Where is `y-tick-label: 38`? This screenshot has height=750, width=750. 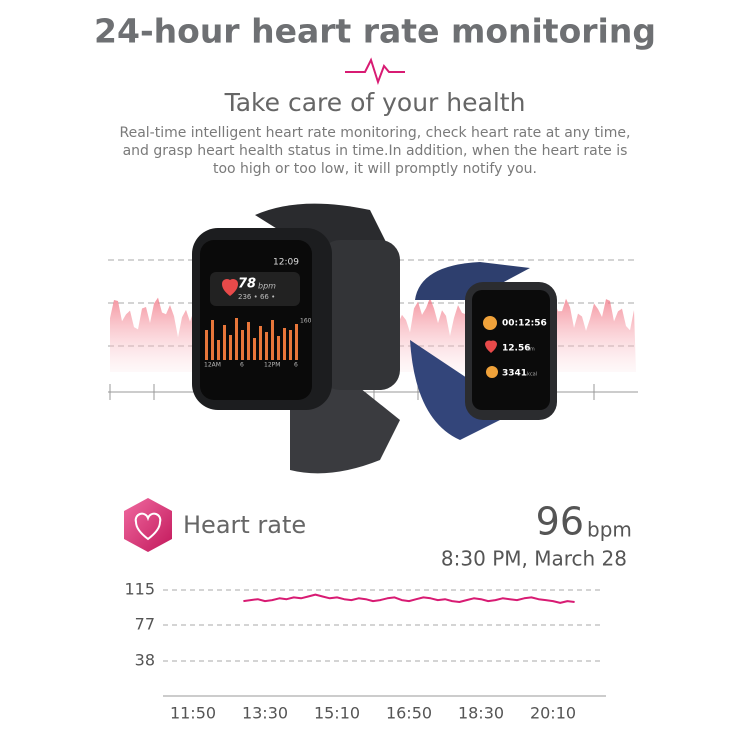
y-tick-label: 38 is located at coordinates (145, 659).